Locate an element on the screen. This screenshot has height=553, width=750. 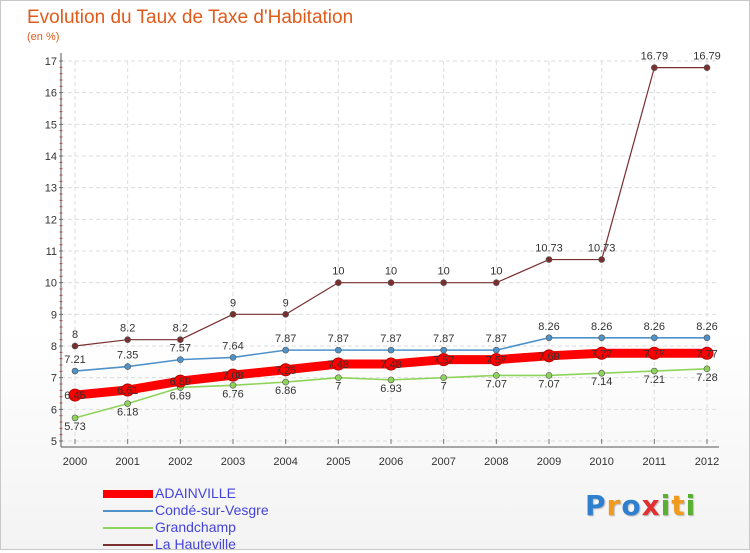
logo-letter: x is located at coordinates (651, 505).